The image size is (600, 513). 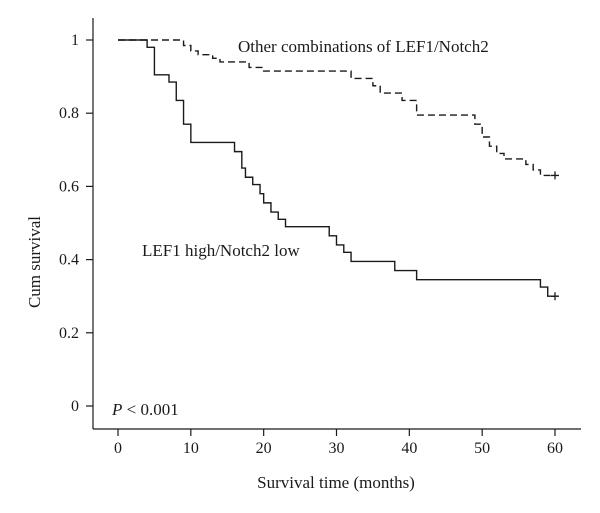 I want to click on x-tick-label: 40, so click(x=409, y=448).